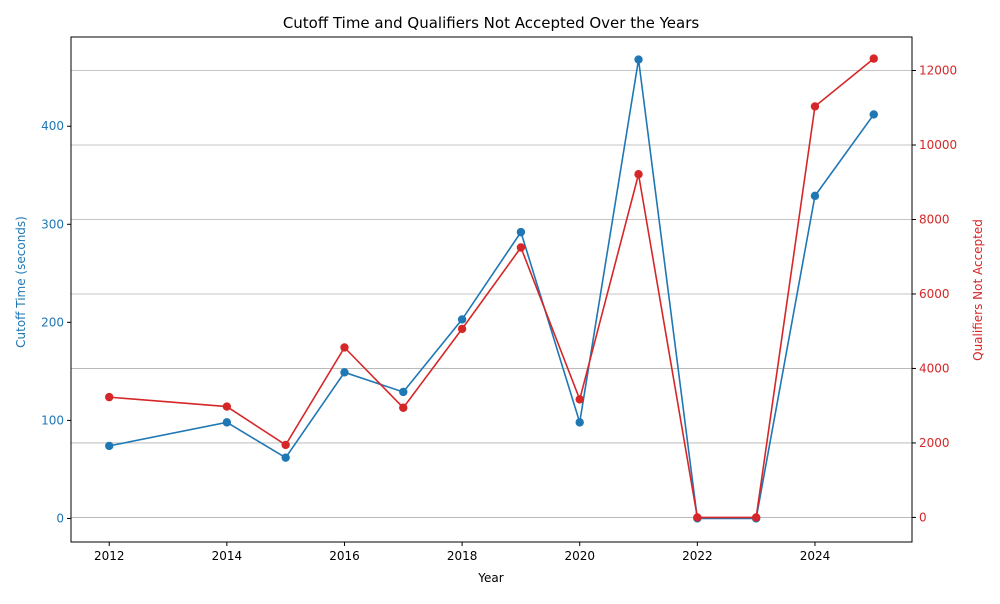 Image resolution: width=1000 pixels, height=604 pixels. What do you see at coordinates (227, 556) in the screenshot?
I see `x-tick-label: 2014` at bounding box center [227, 556].